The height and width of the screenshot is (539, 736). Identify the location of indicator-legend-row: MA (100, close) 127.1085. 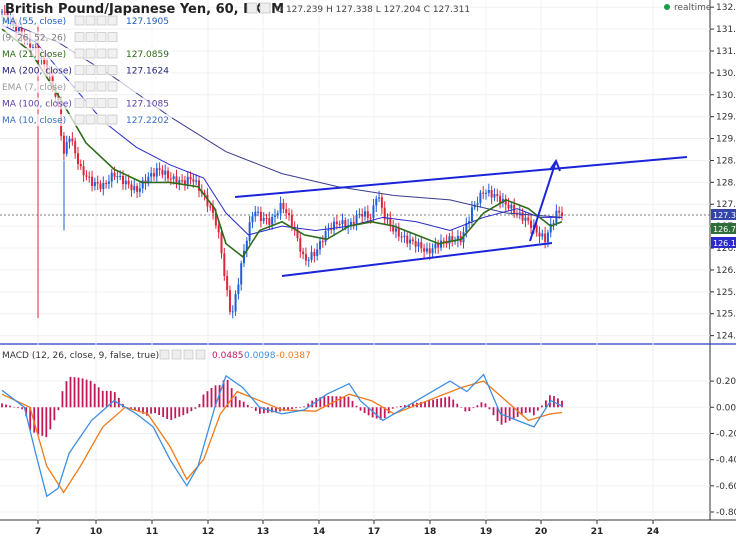
(86, 103).